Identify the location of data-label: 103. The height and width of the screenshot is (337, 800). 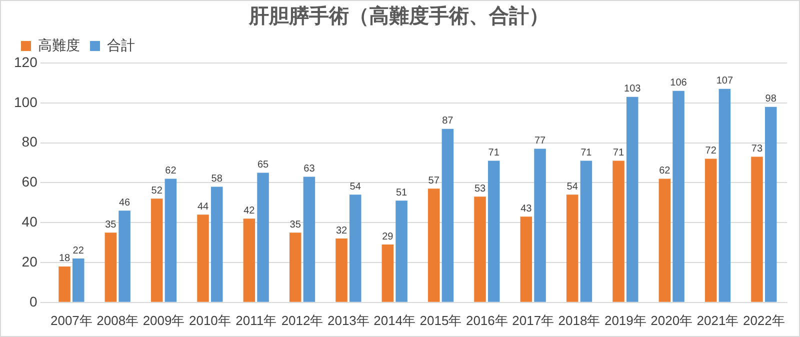
(633, 89).